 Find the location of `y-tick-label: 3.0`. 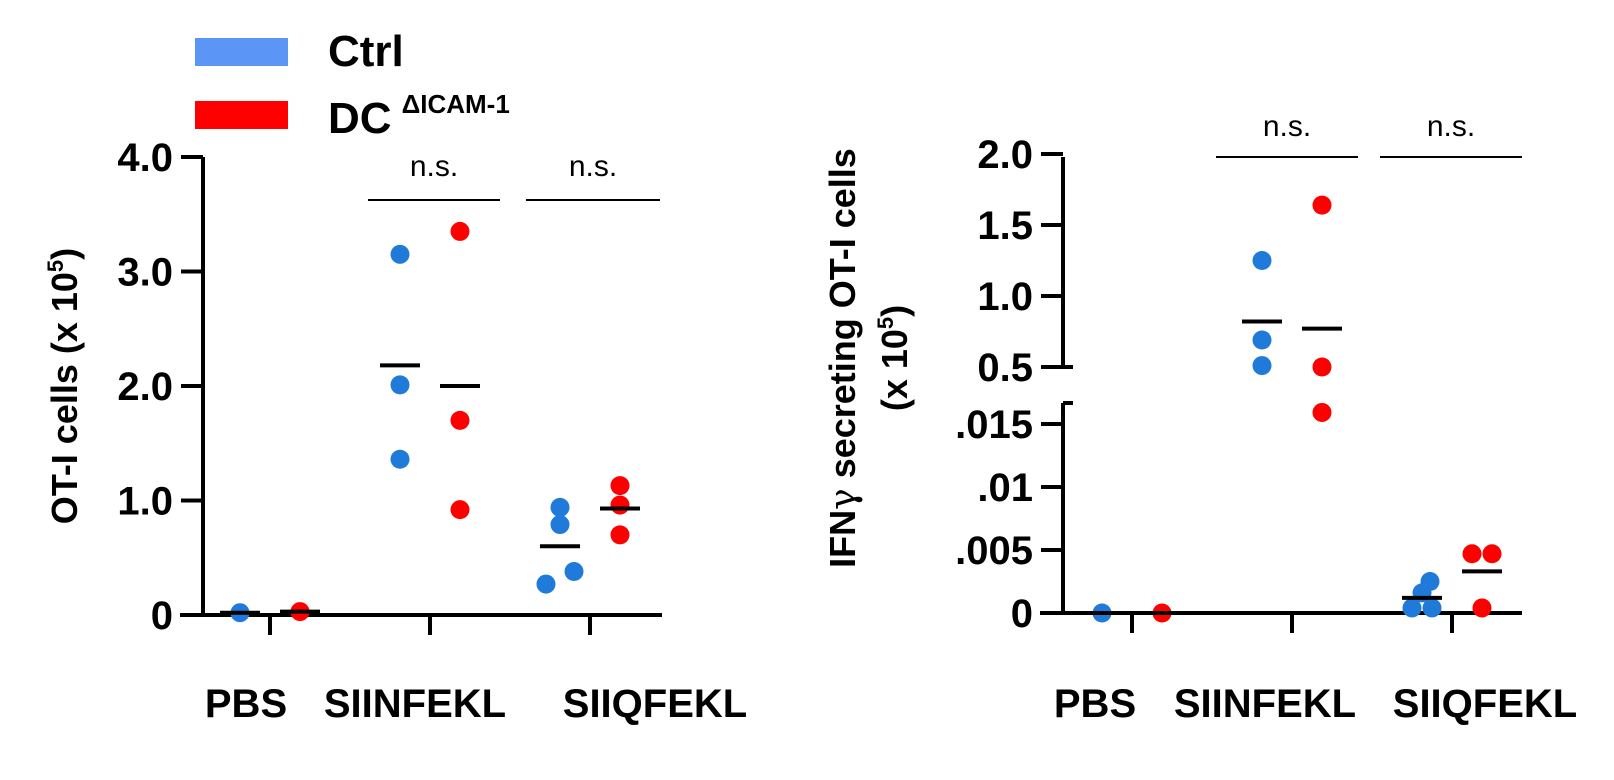

y-tick-label: 3.0 is located at coordinates (145, 273).